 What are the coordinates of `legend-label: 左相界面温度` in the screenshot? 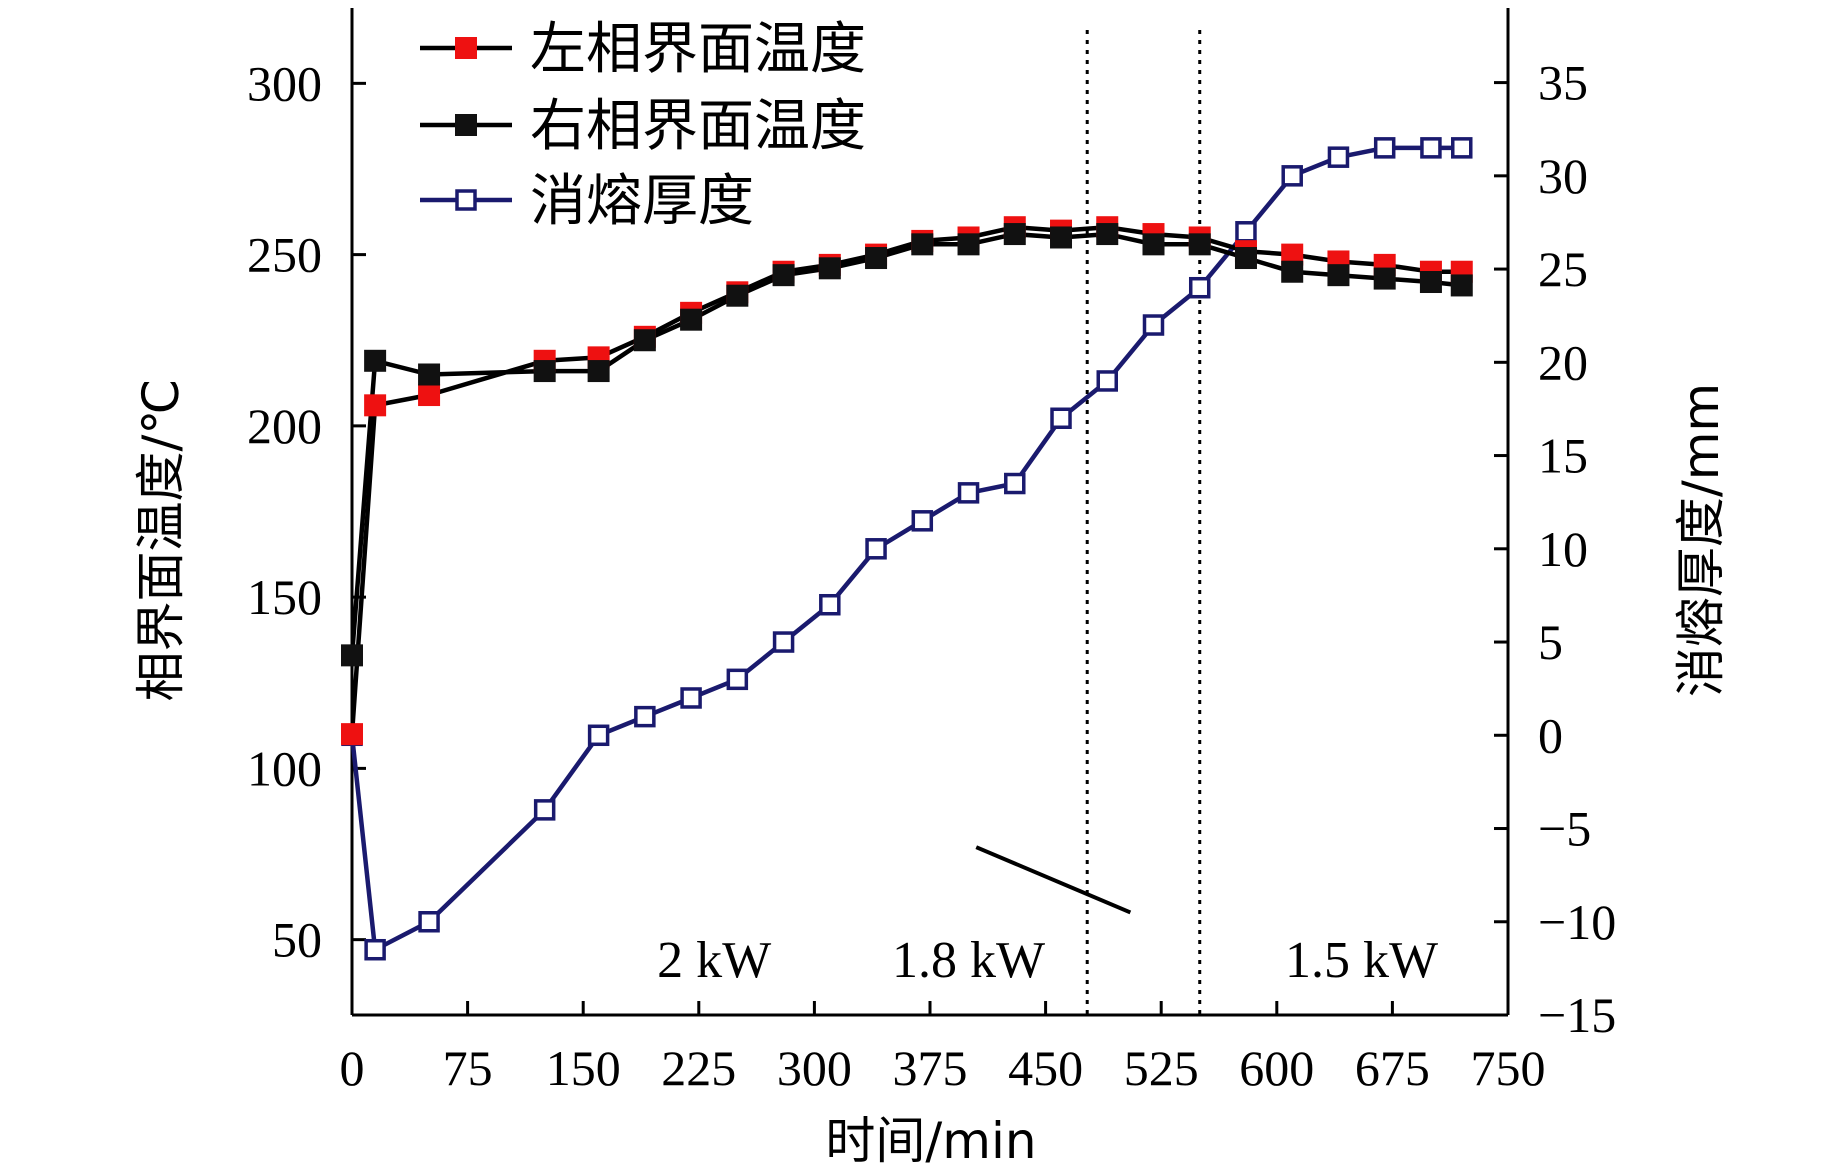 It's located at (698, 49).